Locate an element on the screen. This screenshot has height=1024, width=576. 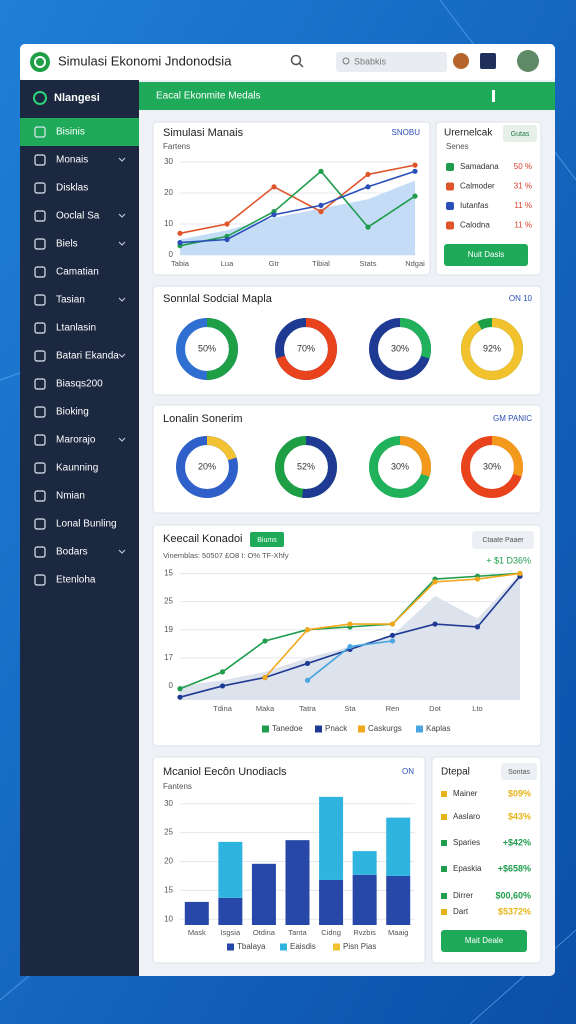
sidebar-item: Monais is located at coordinates (72, 160).